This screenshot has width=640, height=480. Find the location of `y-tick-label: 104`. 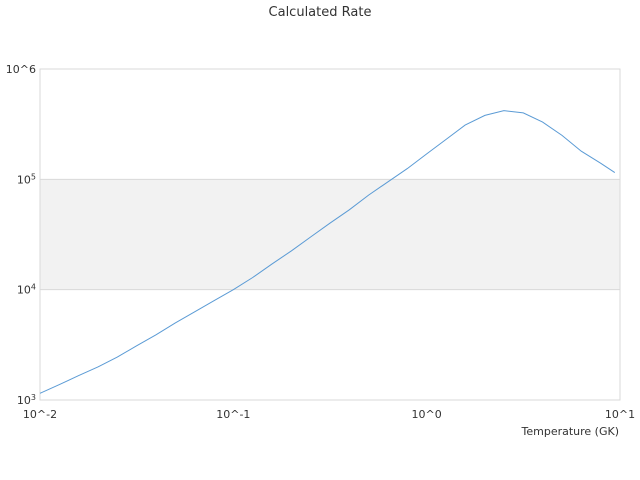

y-tick-label: 104 is located at coordinates (26, 290).